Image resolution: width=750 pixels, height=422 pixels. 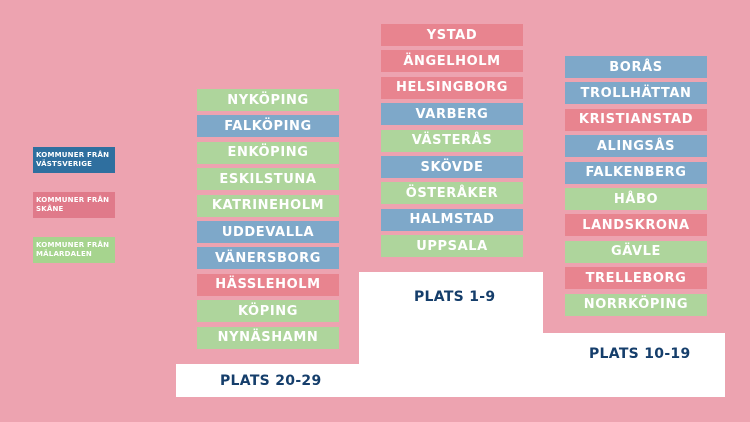 I want to click on list-item: HÄSSLEHOLM, so click(x=268, y=284).